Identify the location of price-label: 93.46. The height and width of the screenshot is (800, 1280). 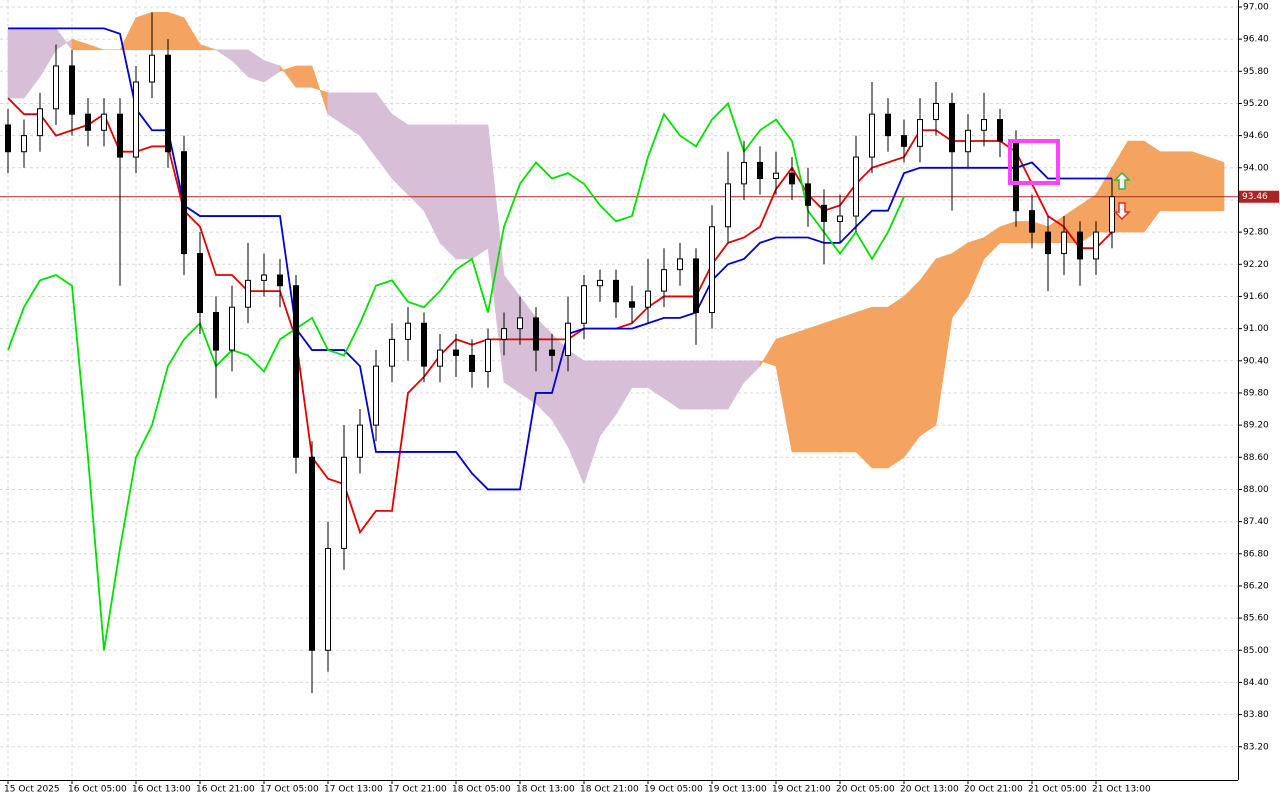
(1255, 197).